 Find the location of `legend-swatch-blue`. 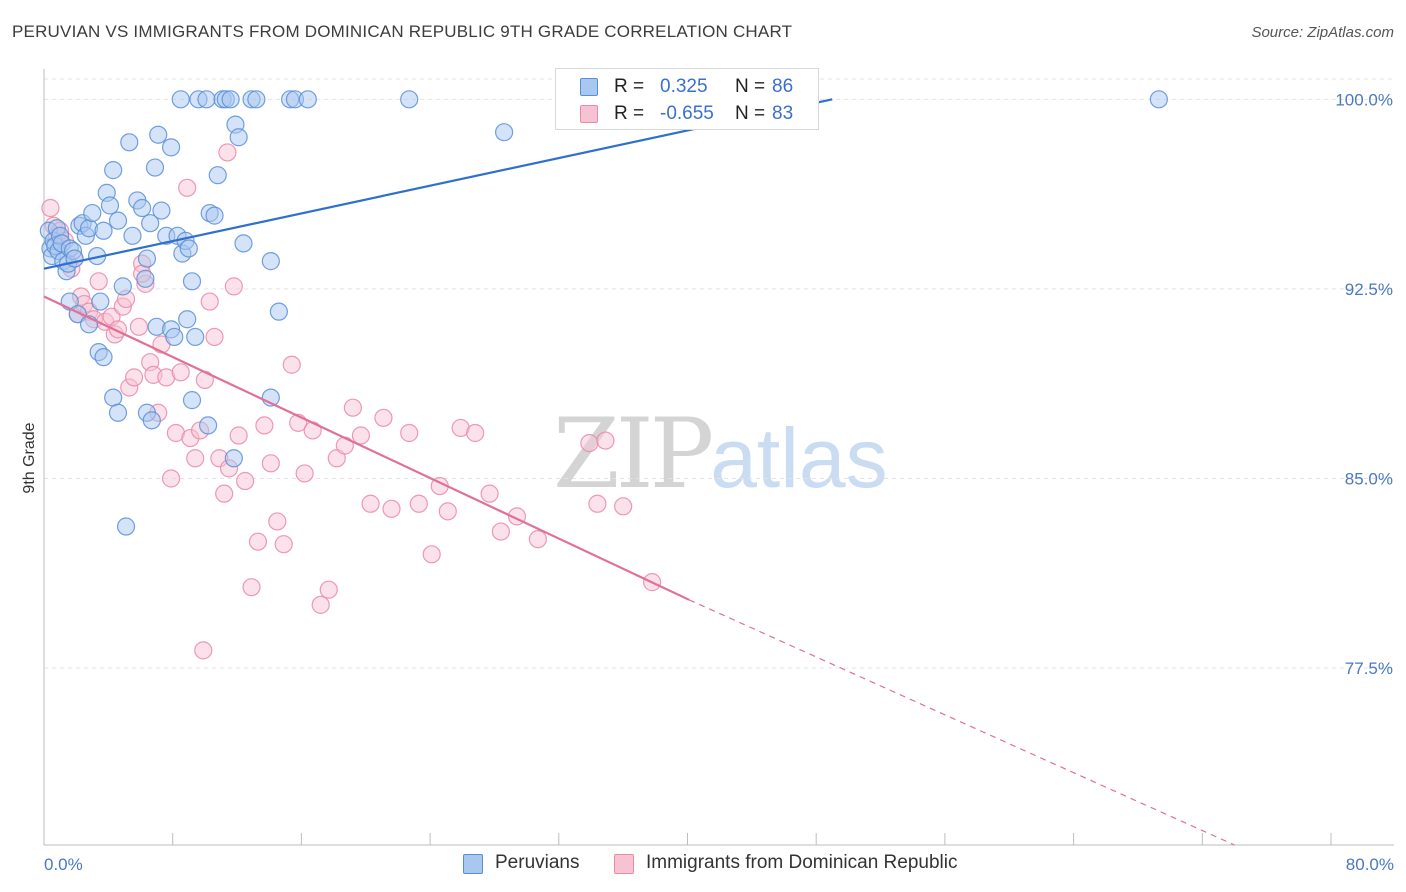

legend-swatch-blue is located at coordinates (589, 87).